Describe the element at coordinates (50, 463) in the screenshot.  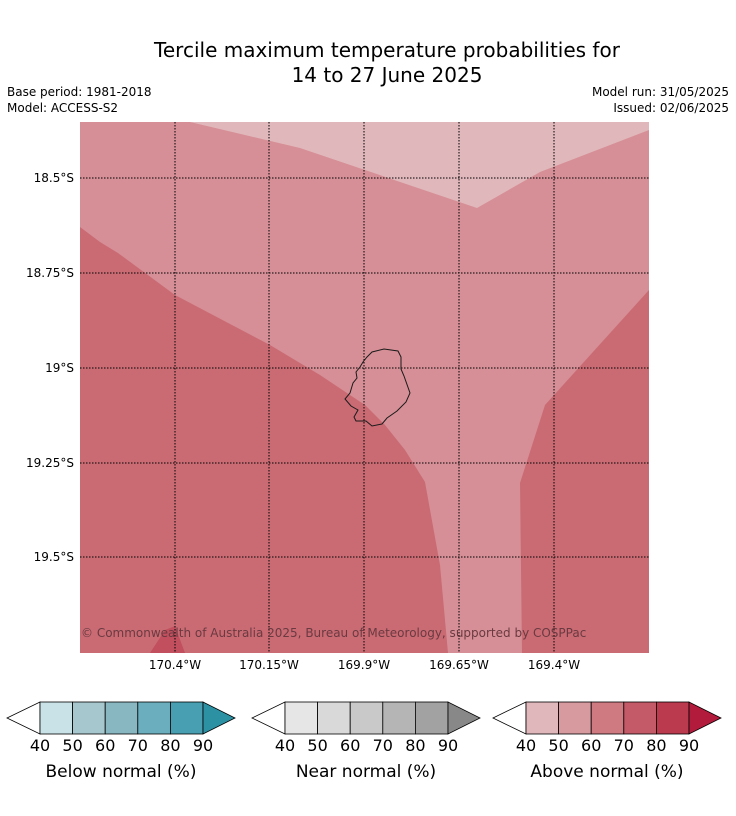
I see `lat-tick-label: 19.25°S` at that location.